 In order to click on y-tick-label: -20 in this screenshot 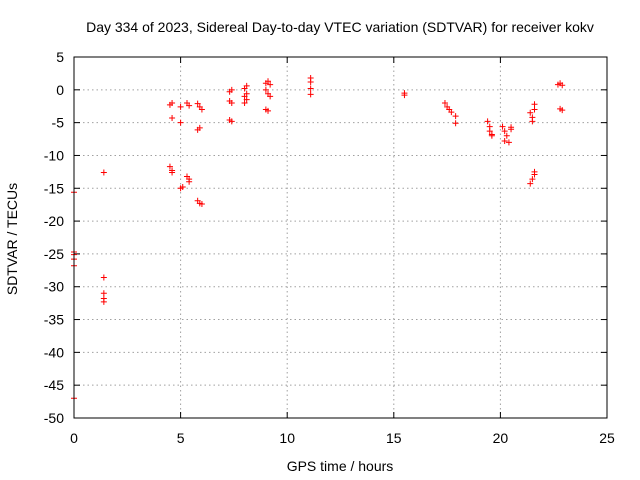, I will do `click(54, 221)`.